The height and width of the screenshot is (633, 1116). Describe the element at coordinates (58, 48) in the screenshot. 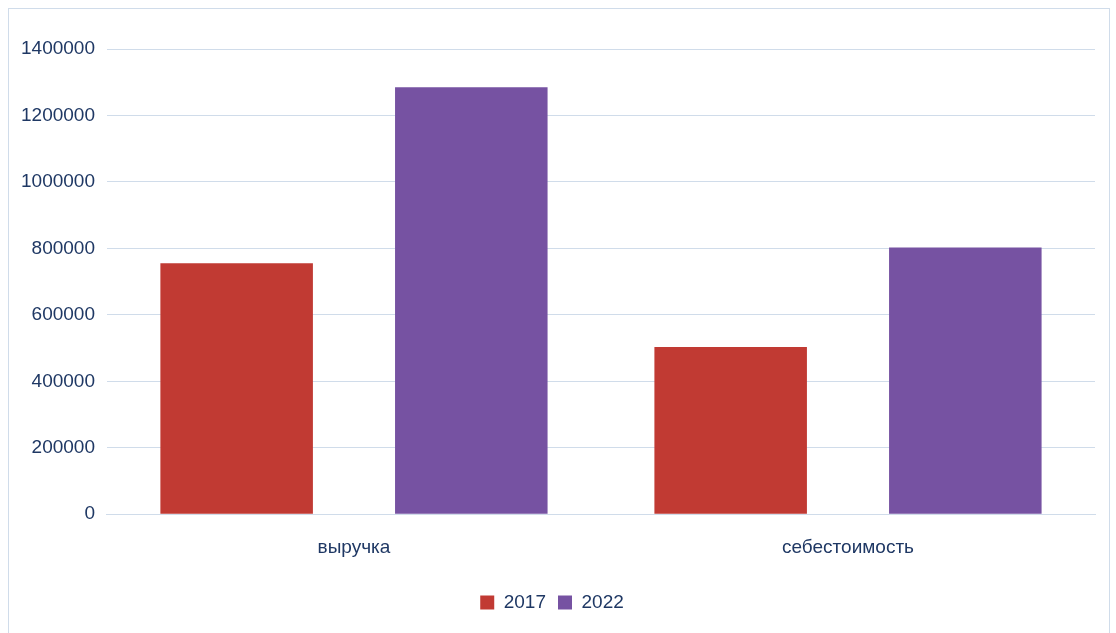

I see `y-tick-label: 1400000` at that location.